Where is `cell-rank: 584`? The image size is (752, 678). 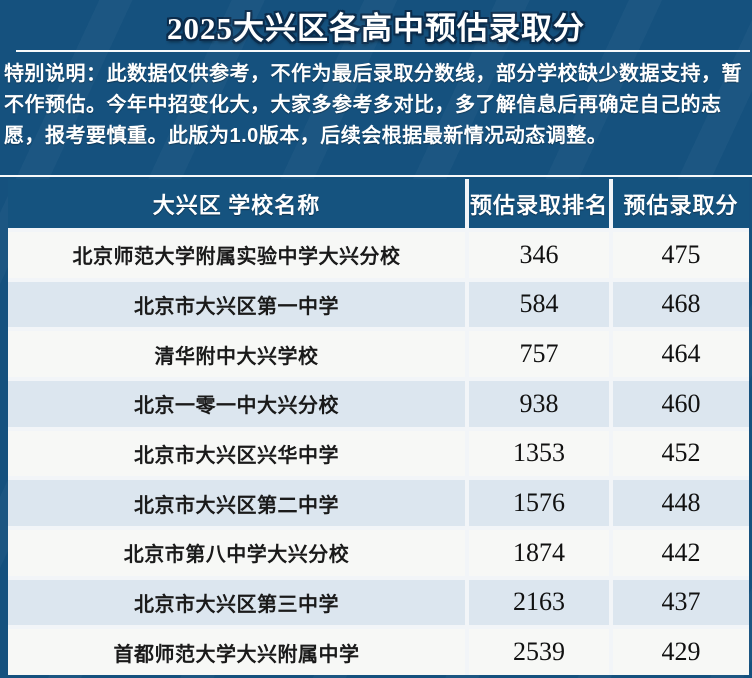 cell-rank: 584 is located at coordinates (539, 304).